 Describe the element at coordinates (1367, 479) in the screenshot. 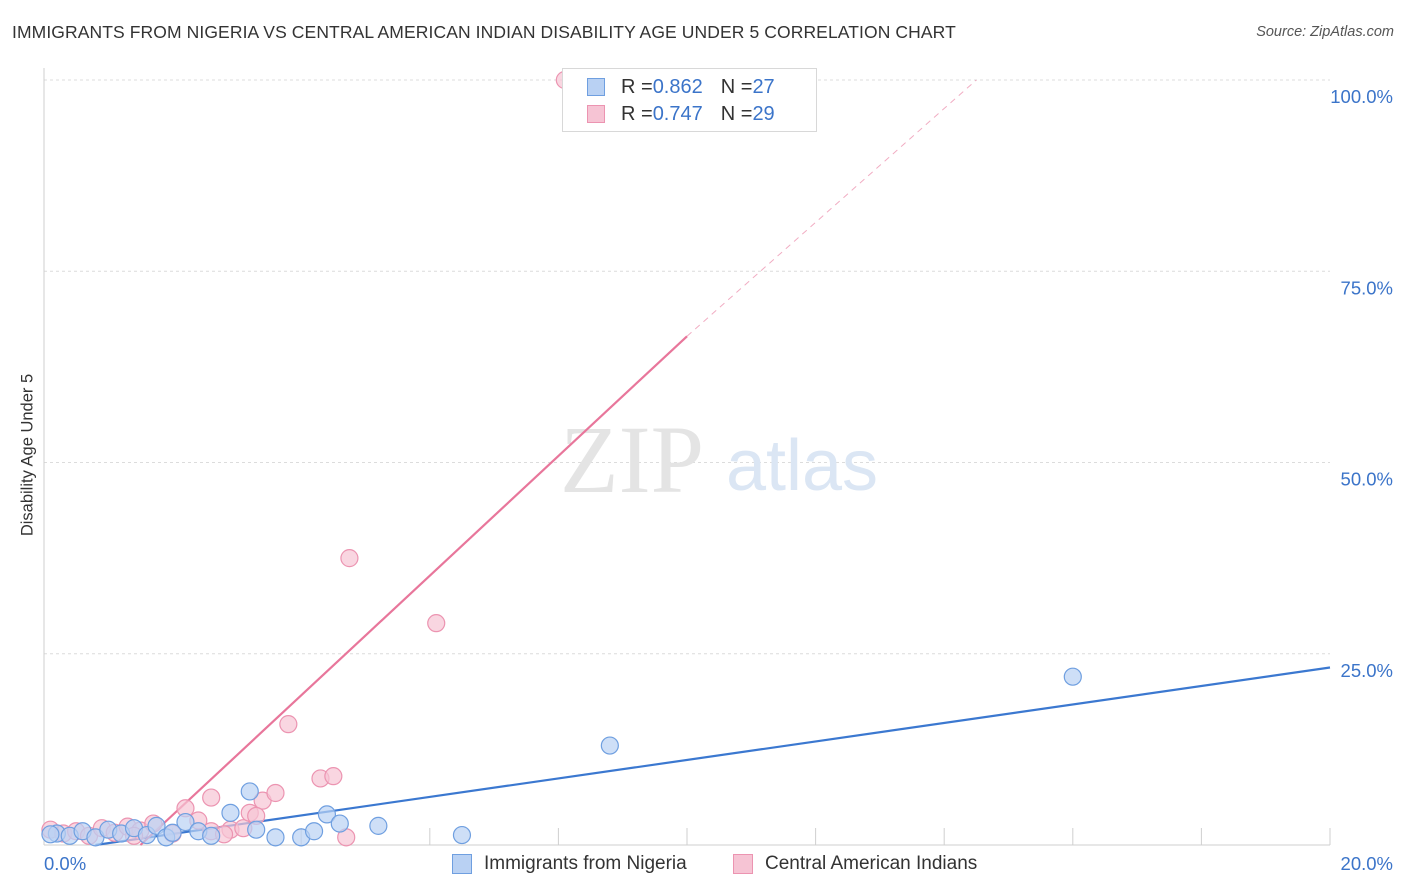

I see `y-tick-label: 50.0%` at that location.